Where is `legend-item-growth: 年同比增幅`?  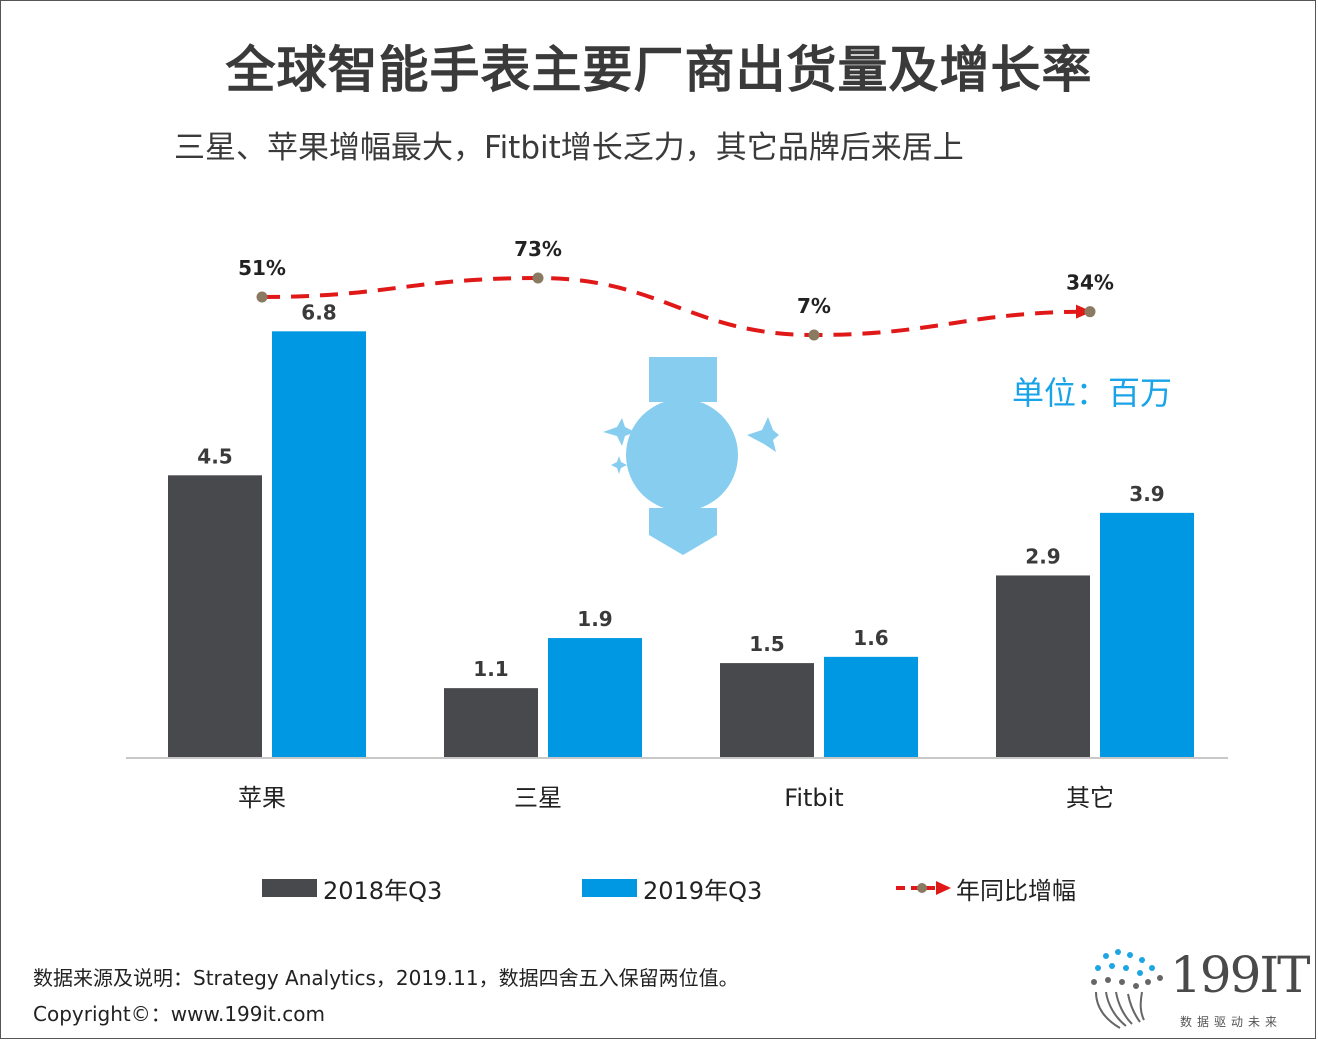
legend-item-growth: 年同比增幅 is located at coordinates (986, 888).